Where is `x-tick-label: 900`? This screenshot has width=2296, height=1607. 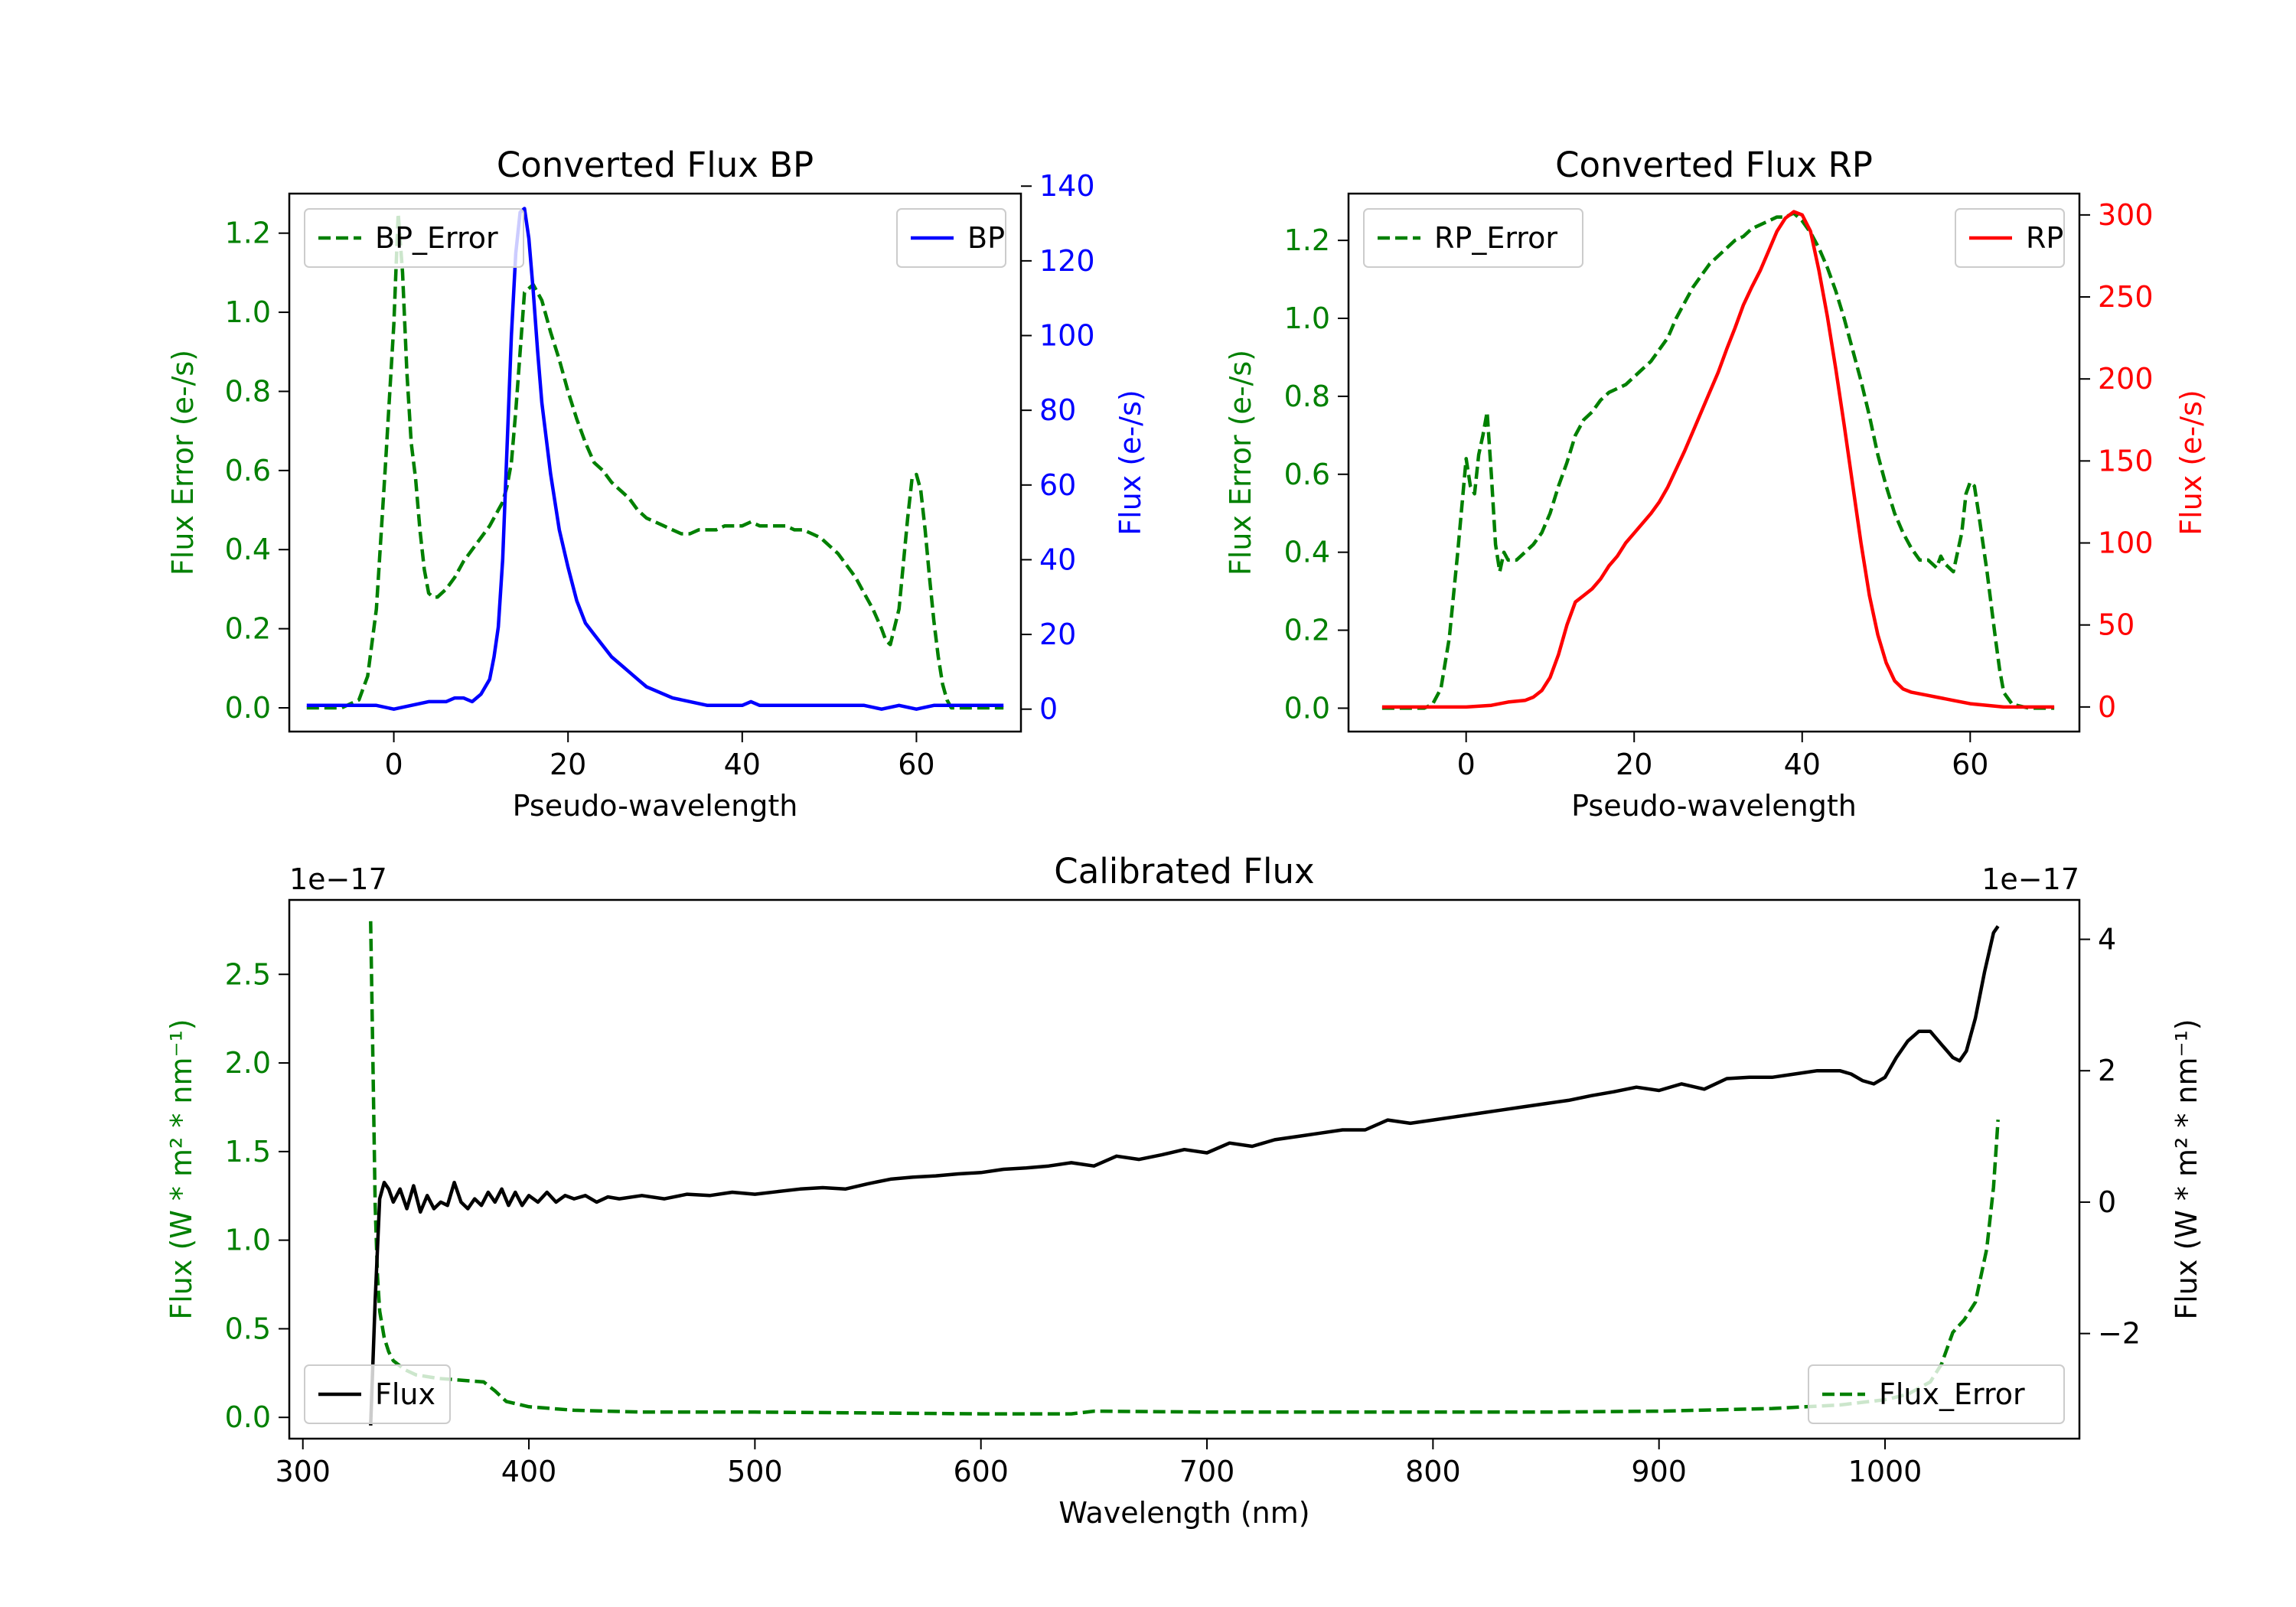
x-tick-label: 900 is located at coordinates (1659, 1471).